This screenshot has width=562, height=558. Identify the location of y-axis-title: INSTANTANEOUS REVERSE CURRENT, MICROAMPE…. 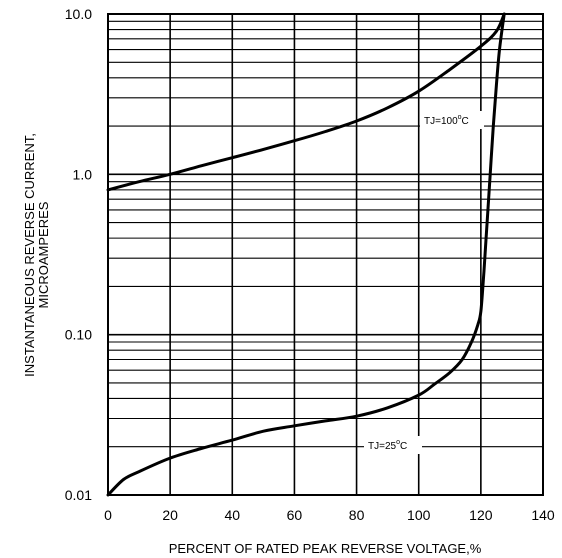
(36, 255).